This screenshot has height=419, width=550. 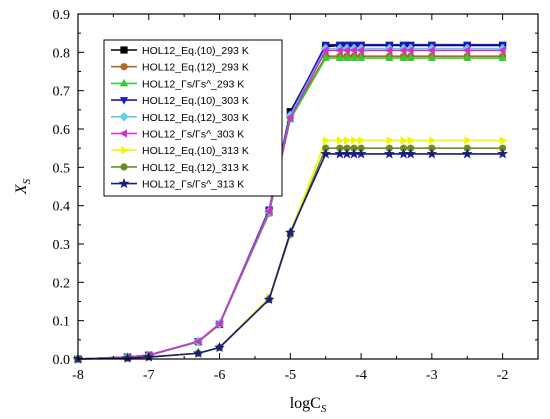 I want to click on x-axis-title: logCS, so click(x=308, y=405).